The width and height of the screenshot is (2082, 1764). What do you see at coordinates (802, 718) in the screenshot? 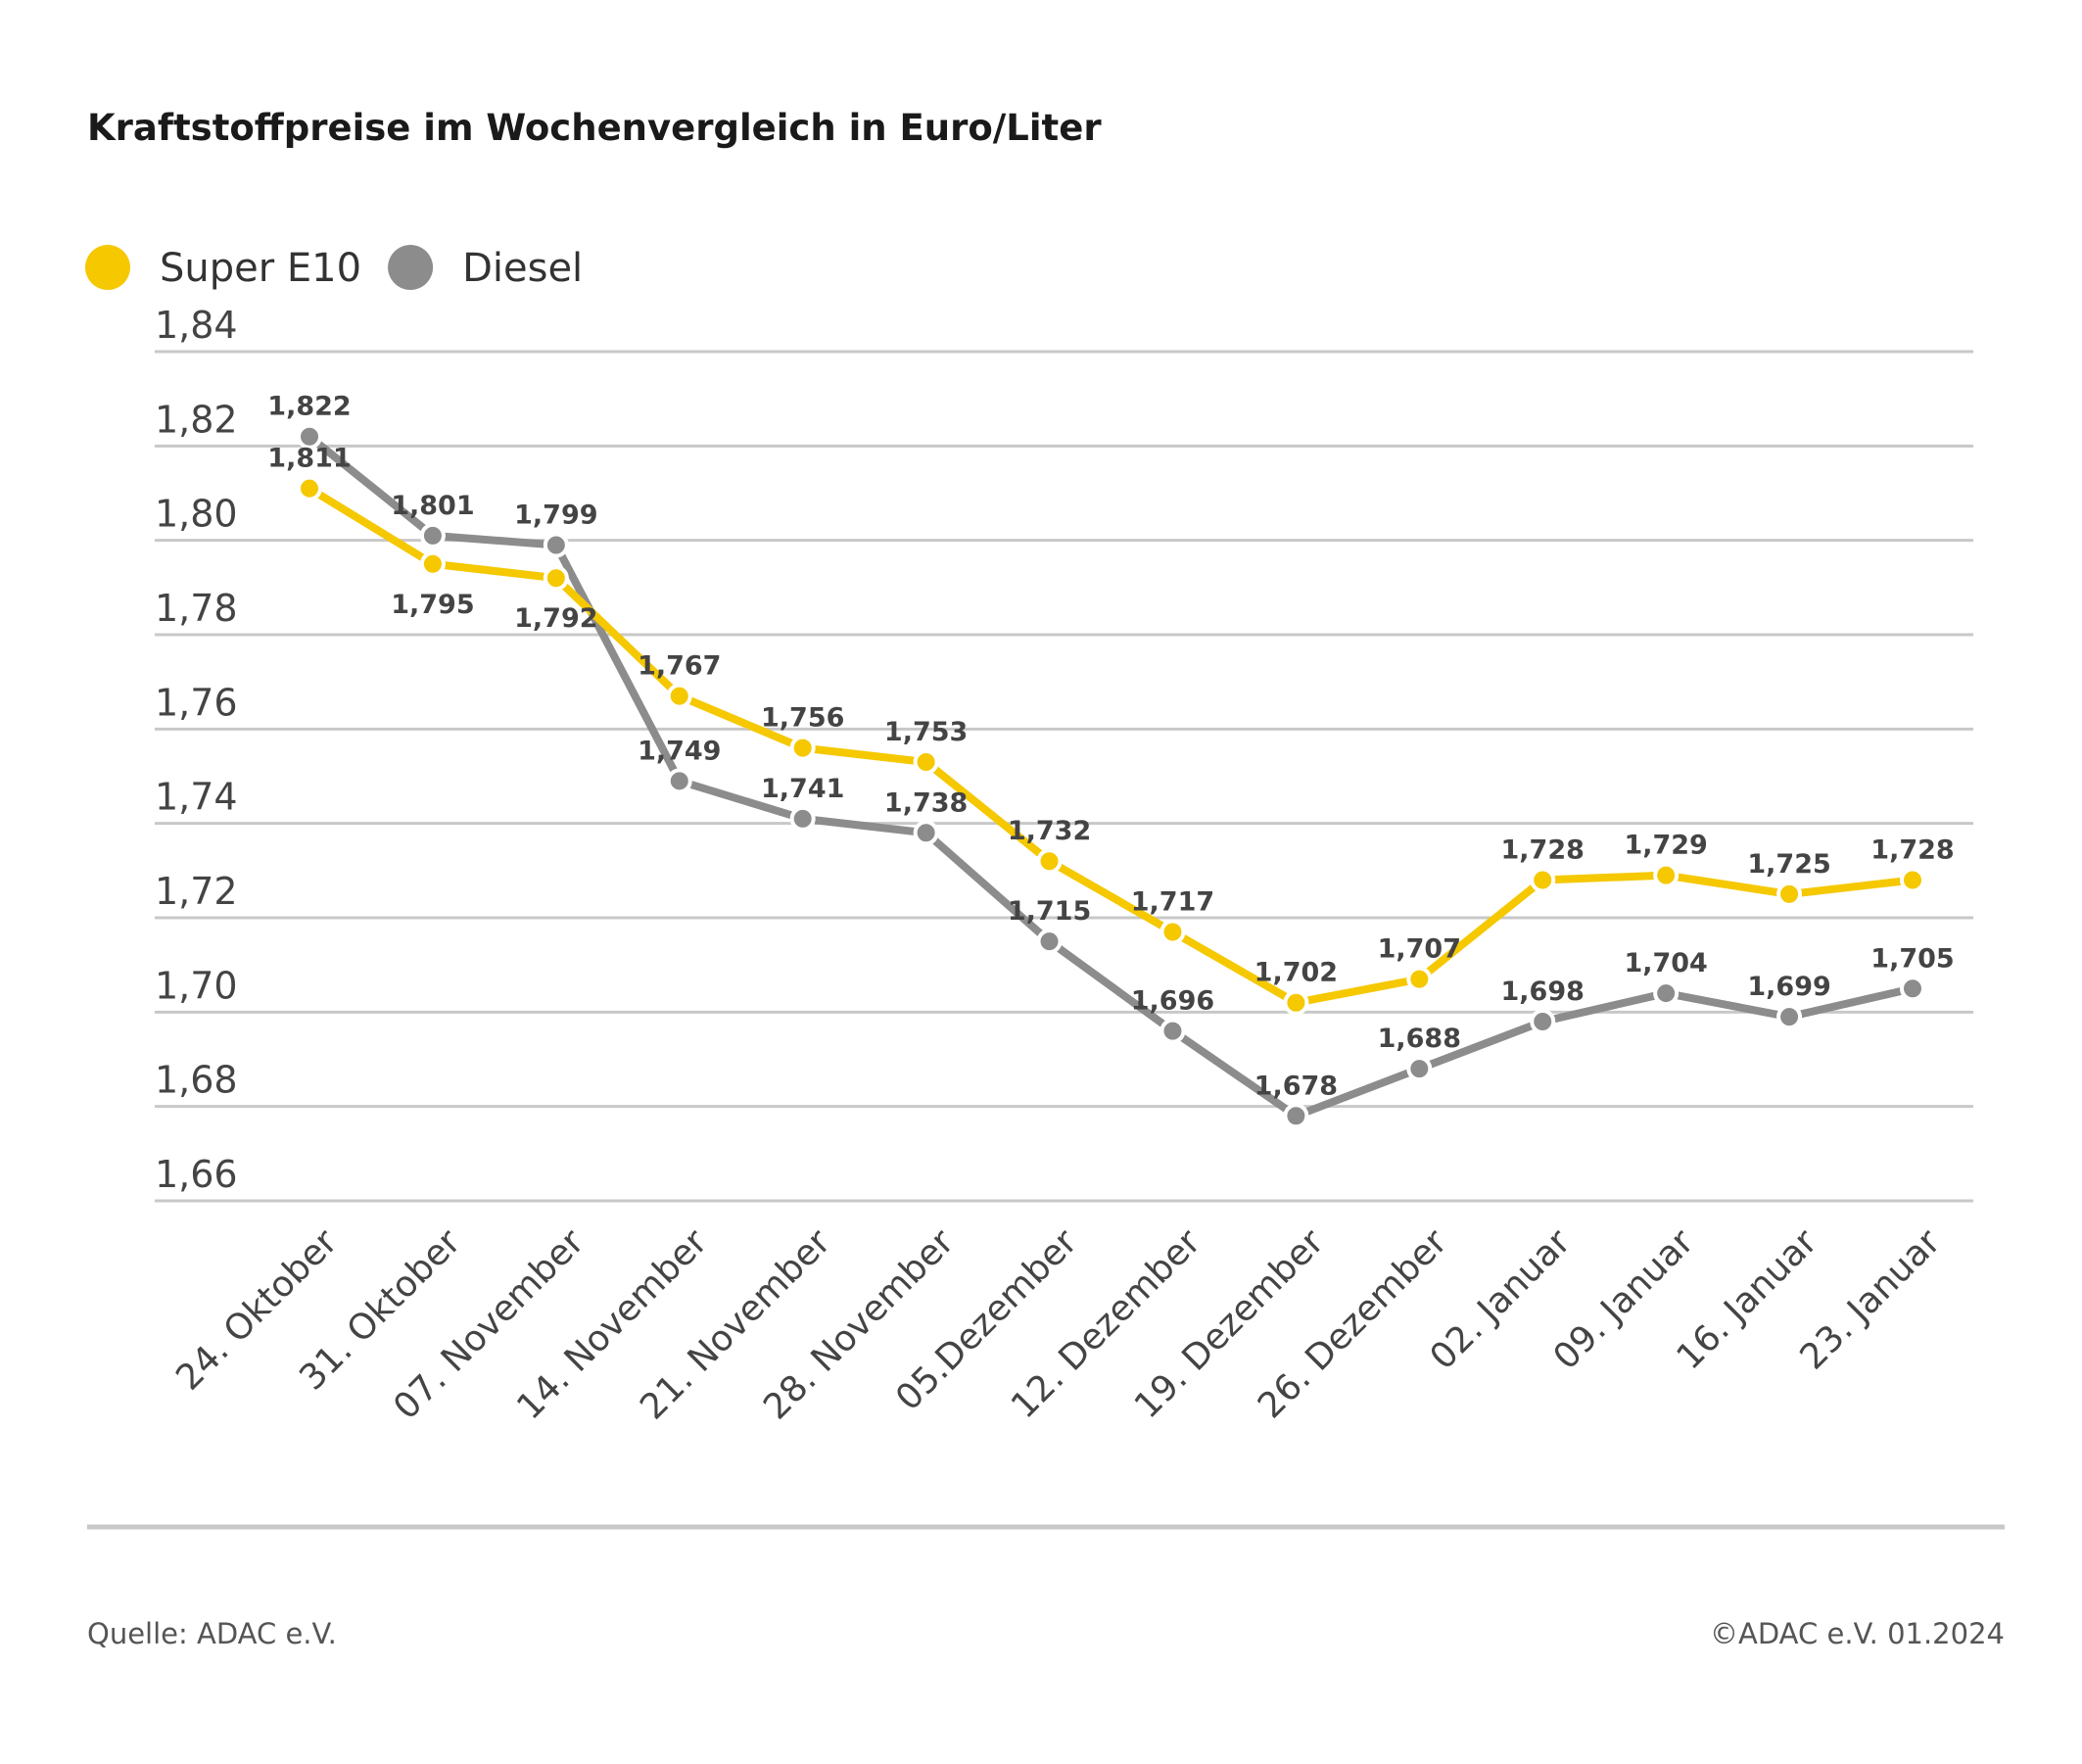
I see `data-label: 1,756` at bounding box center [802, 718].